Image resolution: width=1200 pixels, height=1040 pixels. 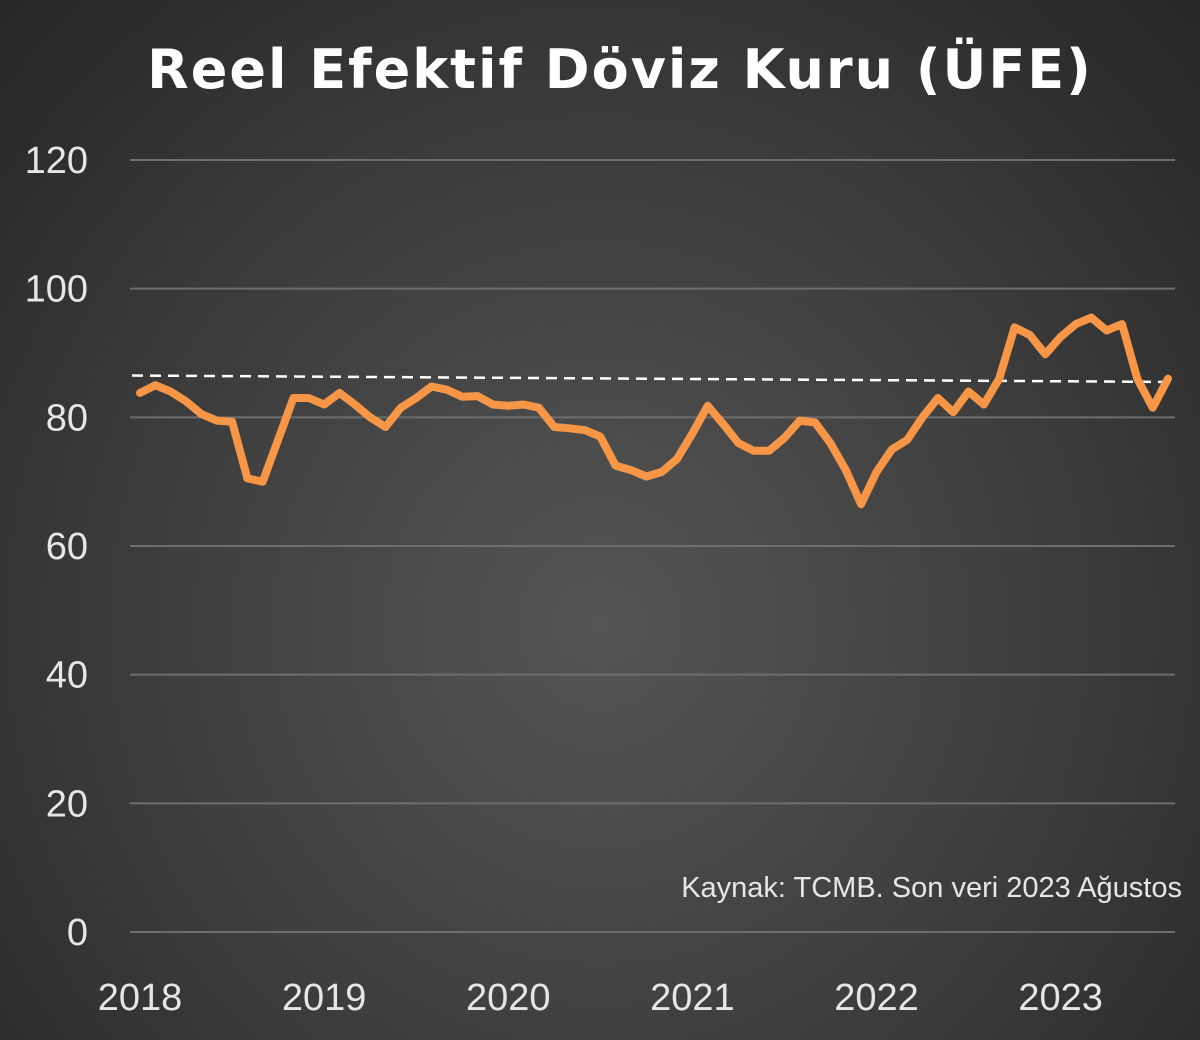 What do you see at coordinates (140, 998) in the screenshot?
I see `x-tick-label: 2018` at bounding box center [140, 998].